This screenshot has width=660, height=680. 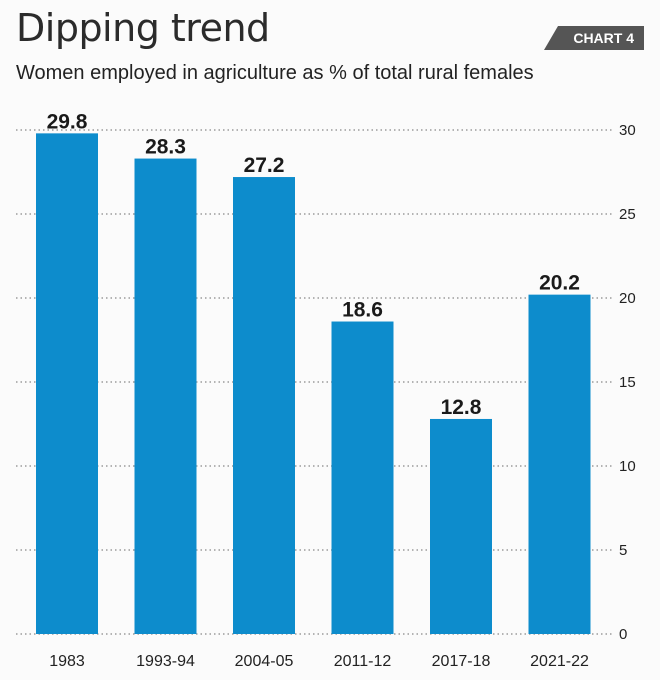 What do you see at coordinates (461, 661) in the screenshot?
I see `x-category-label: 2017-18` at bounding box center [461, 661].